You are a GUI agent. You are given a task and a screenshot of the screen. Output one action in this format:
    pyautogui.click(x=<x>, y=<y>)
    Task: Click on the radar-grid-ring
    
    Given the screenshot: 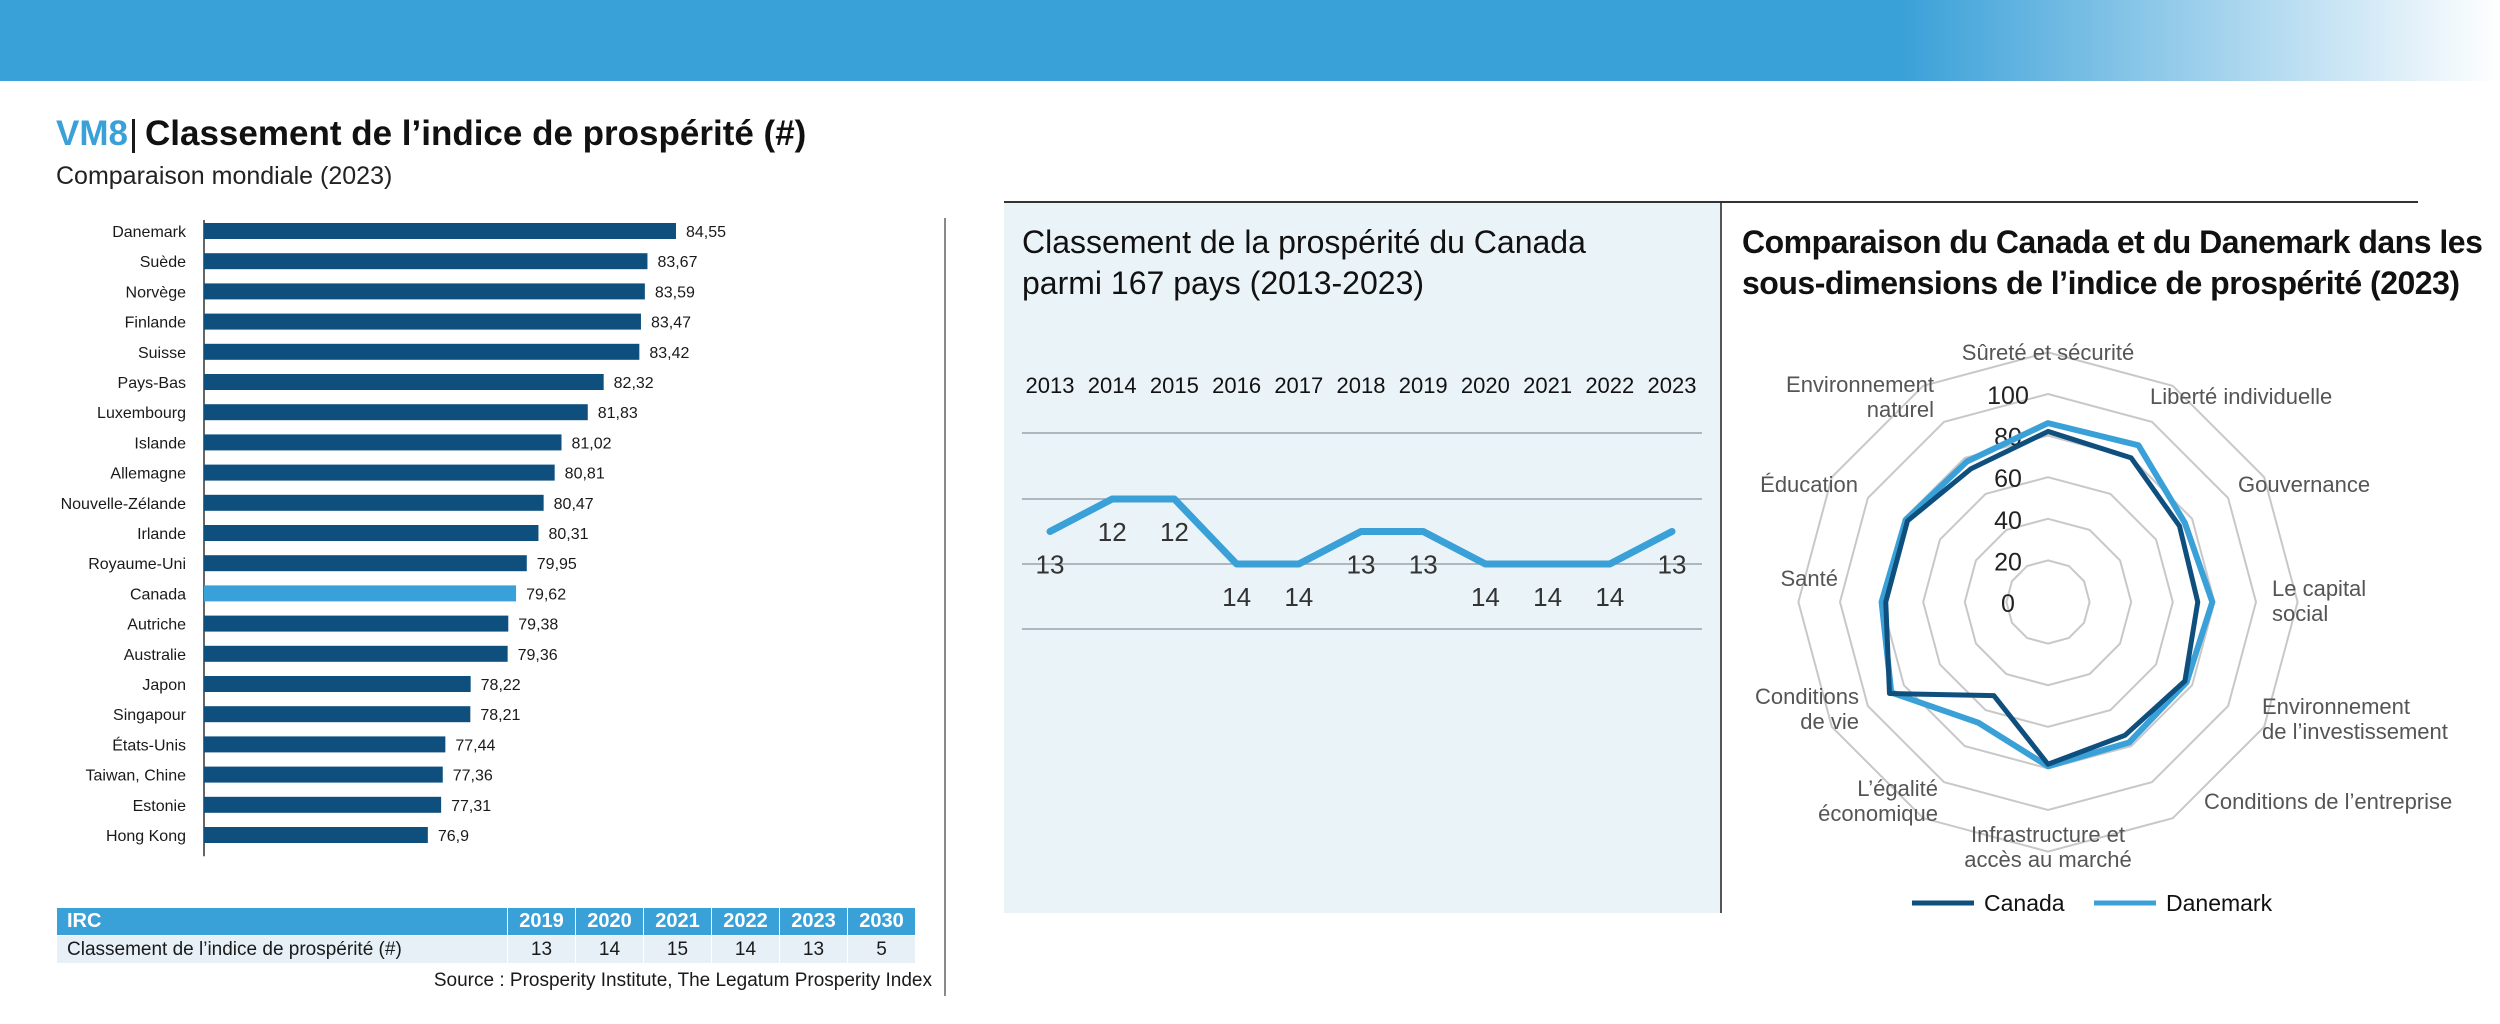 What is the action you would take?
    pyautogui.click(x=2048, y=602)
    